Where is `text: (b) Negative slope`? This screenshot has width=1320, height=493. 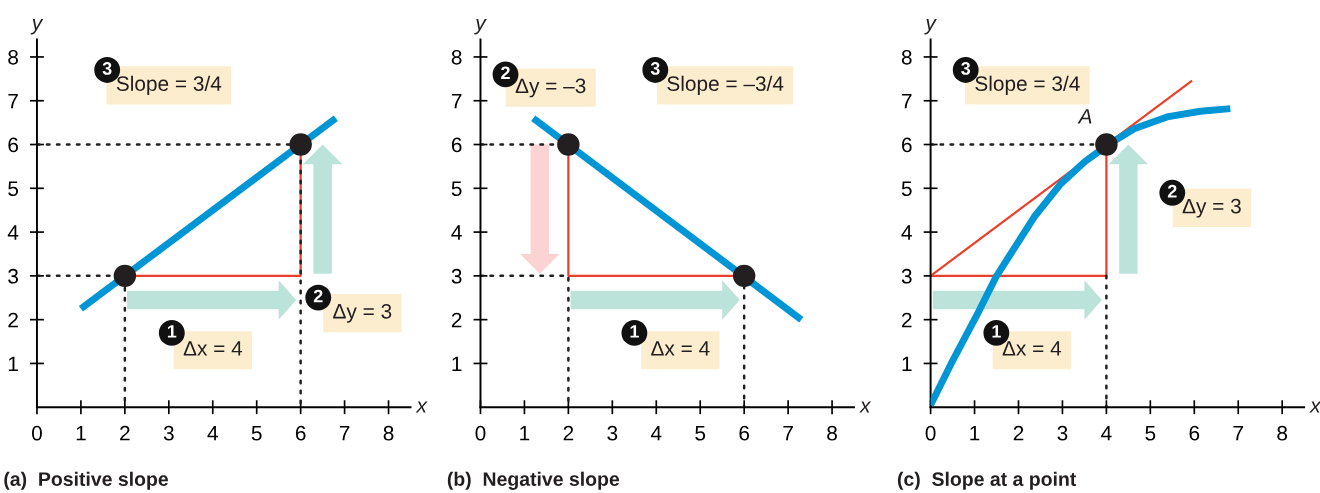 text: (b) Negative slope is located at coordinates (533, 480).